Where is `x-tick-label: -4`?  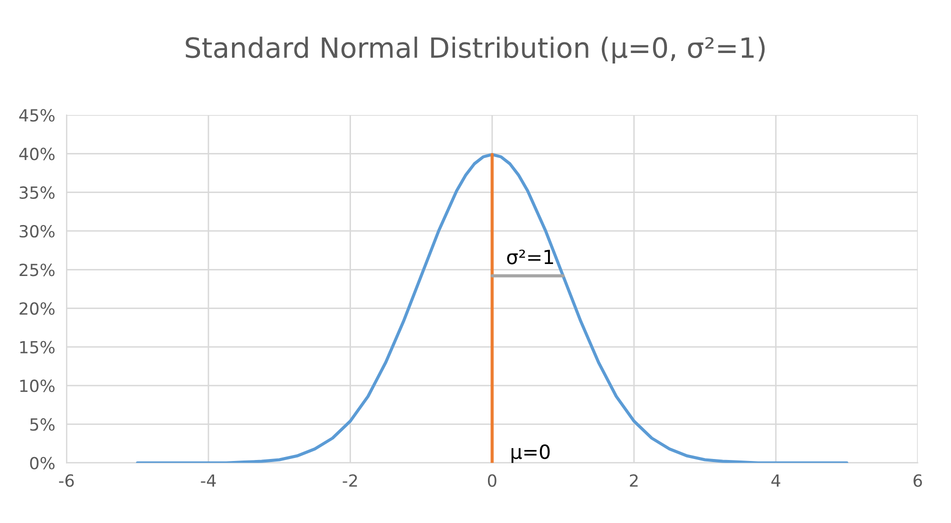 x-tick-label: -4 is located at coordinates (208, 480).